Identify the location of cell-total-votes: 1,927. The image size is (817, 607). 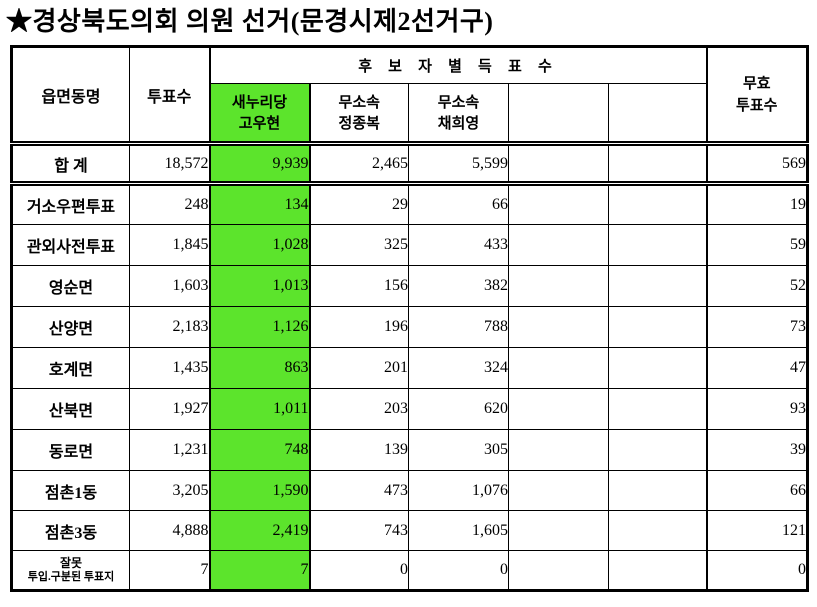
(169, 409).